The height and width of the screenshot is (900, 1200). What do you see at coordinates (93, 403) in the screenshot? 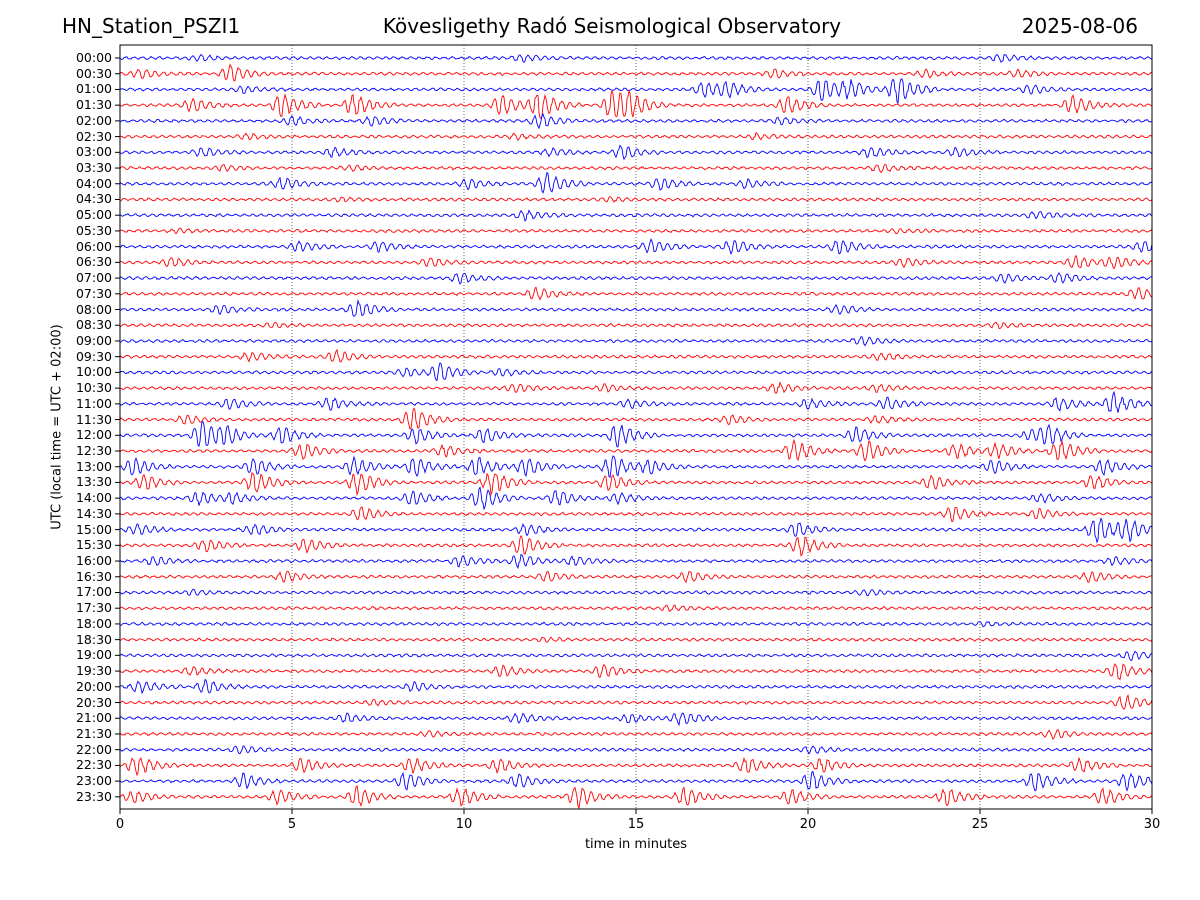
I see `row-time-label: 11:00` at bounding box center [93, 403].